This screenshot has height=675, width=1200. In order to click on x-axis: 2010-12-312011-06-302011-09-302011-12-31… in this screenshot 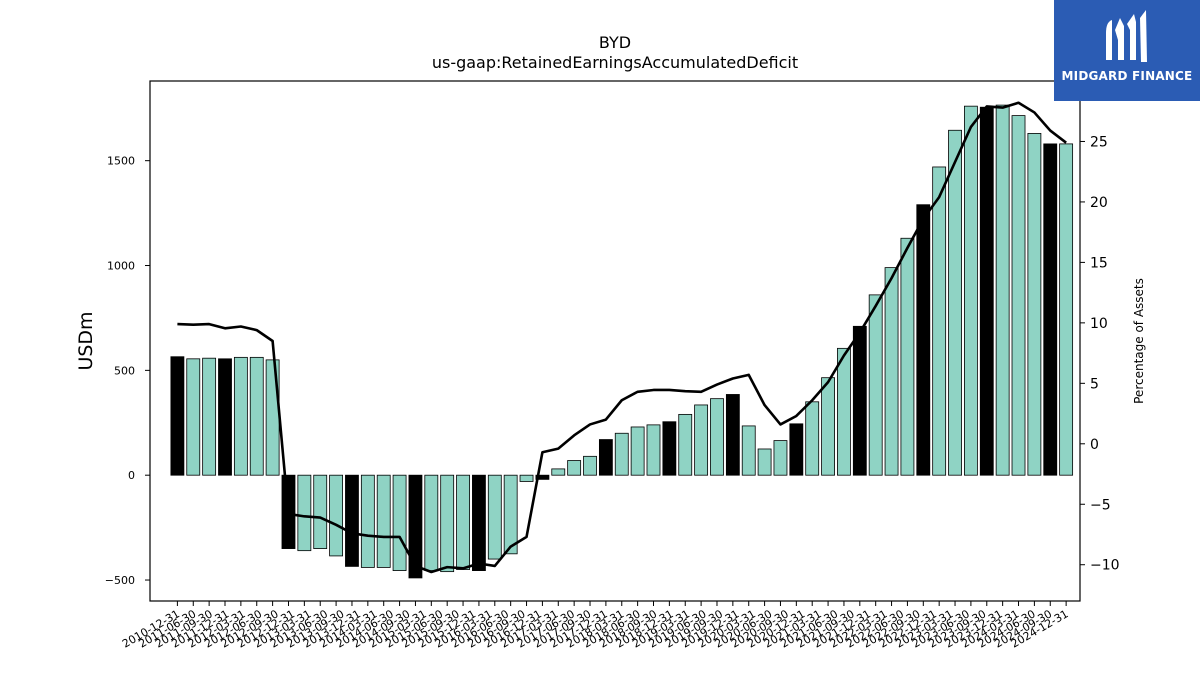, I will do `click(595, 626)`.